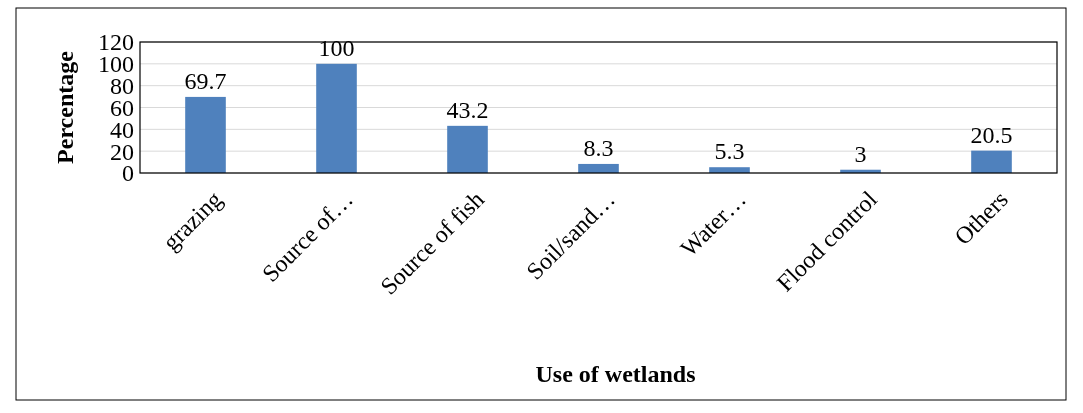  I want to click on data-label: 3, so click(860, 153).